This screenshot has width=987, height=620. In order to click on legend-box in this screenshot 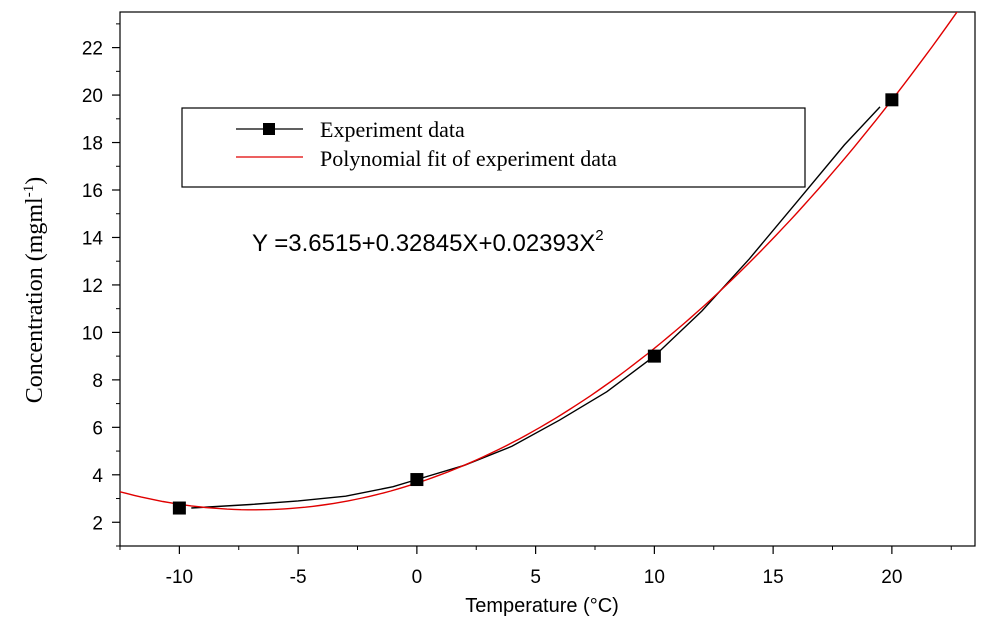, I will do `click(493, 147)`.